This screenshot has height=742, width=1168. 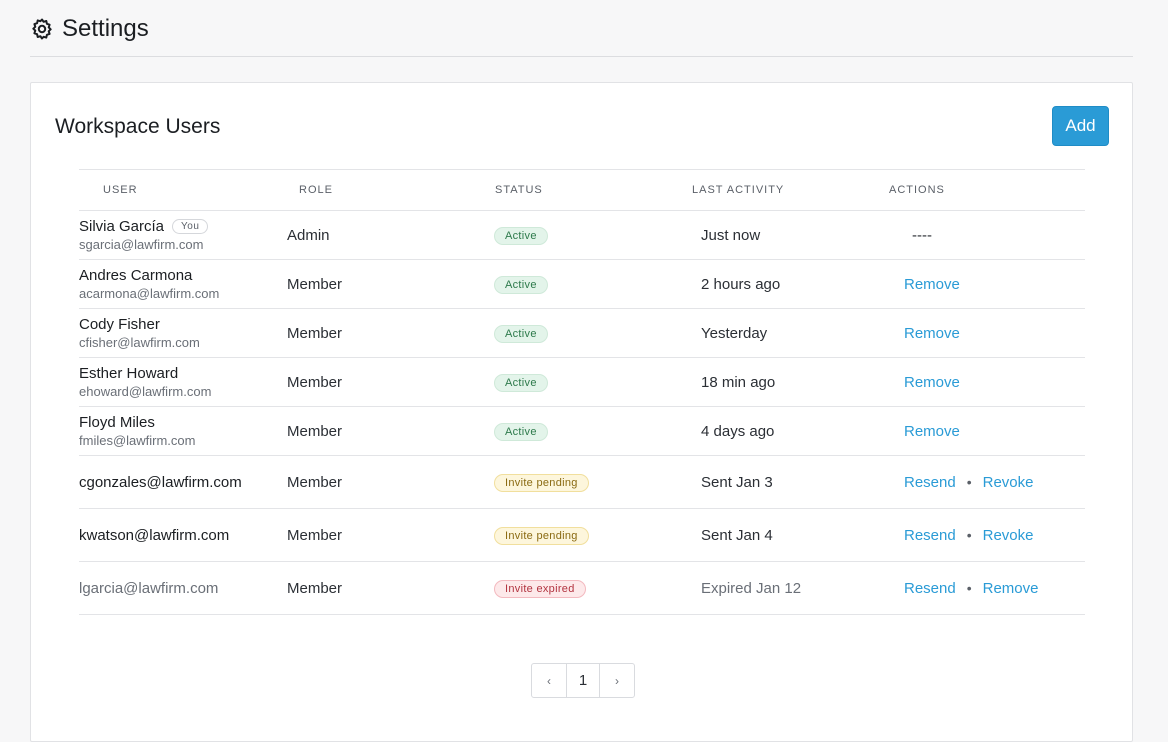 What do you see at coordinates (160, 482) in the screenshot?
I see `invite-email: cgonzales@lawfirm.com` at bounding box center [160, 482].